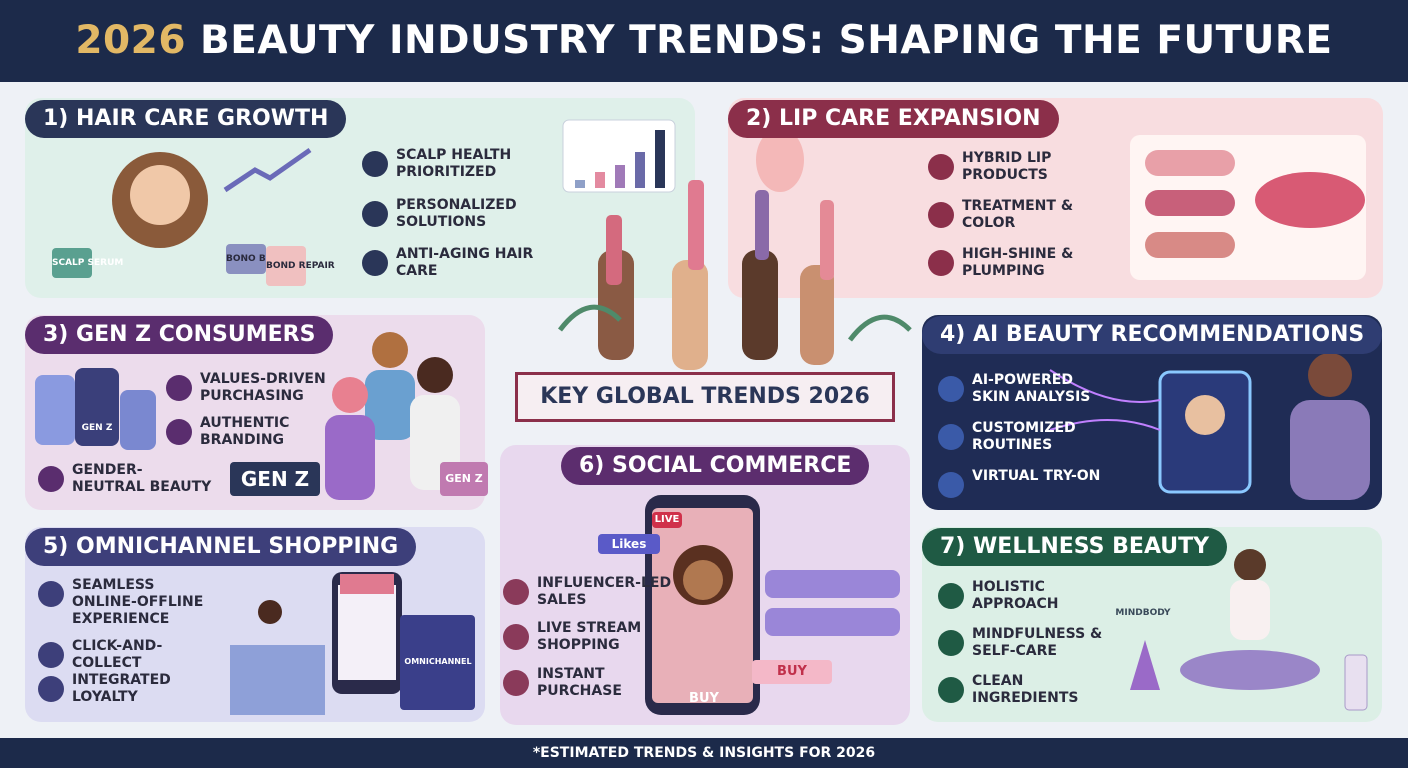 This screenshot has height=768, width=1408. What do you see at coordinates (1018, 262) in the screenshot?
I see `item-text: HIGH-SHINE & PLUMPING` at bounding box center [1018, 262].